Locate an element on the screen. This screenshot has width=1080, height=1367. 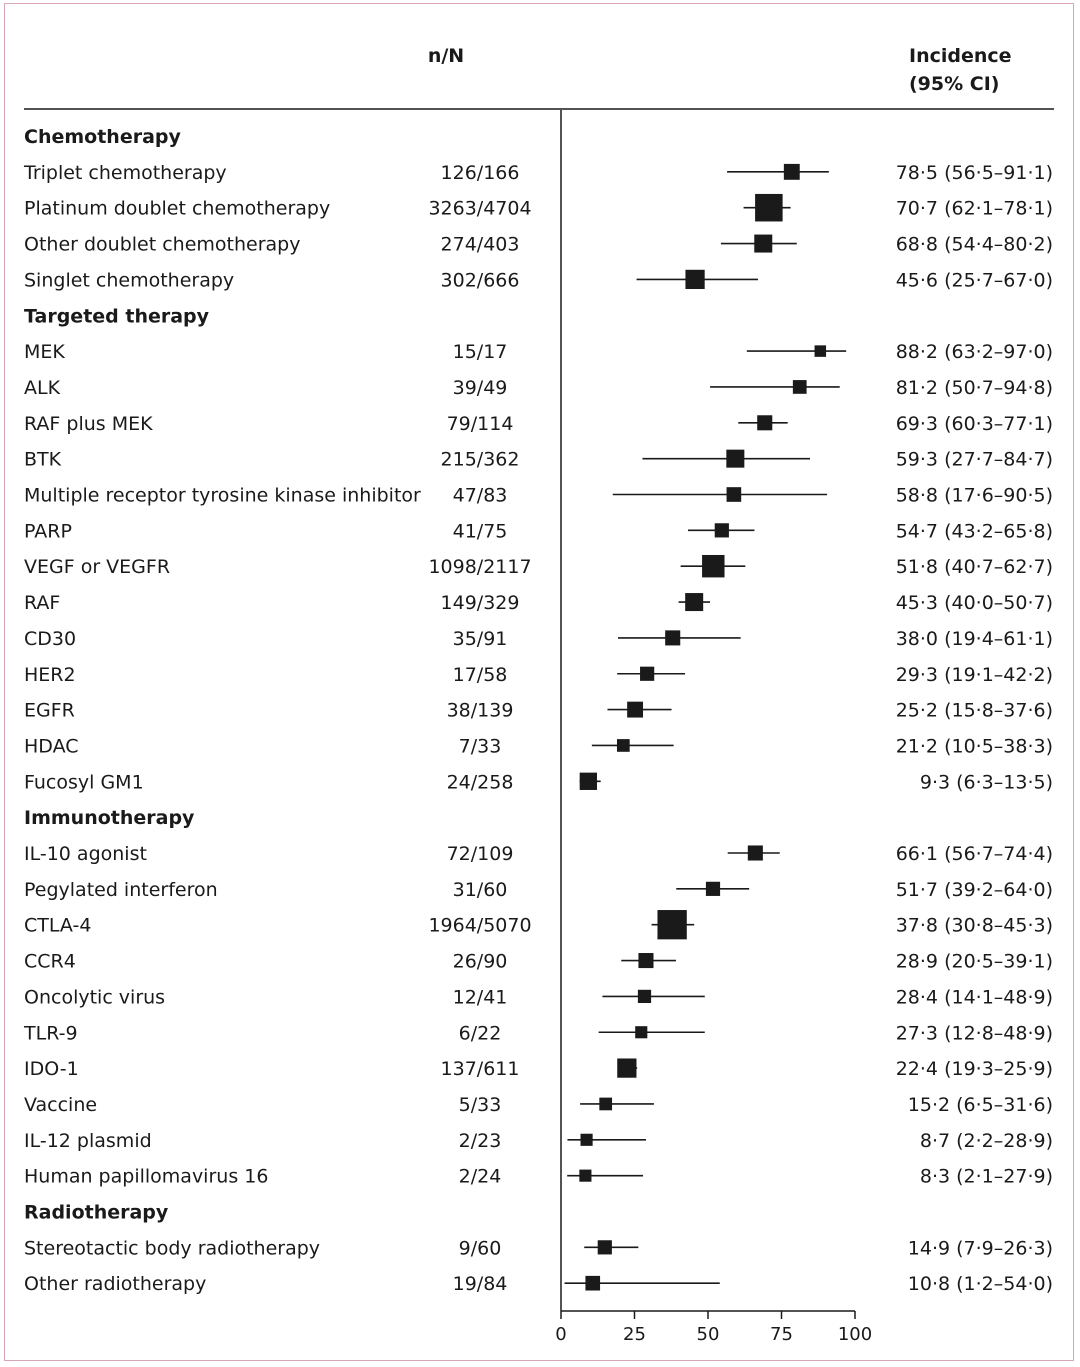
row-label: Fucosyl GM1 is located at coordinates (84, 782).